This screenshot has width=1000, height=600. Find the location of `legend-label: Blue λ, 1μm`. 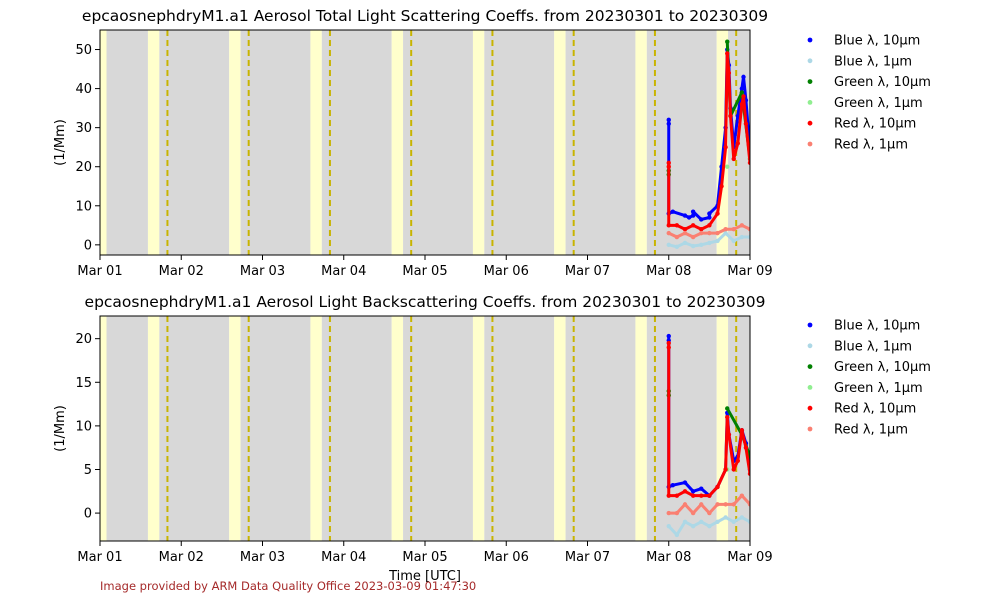

legend-label: Blue λ, 1μm is located at coordinates (873, 61).